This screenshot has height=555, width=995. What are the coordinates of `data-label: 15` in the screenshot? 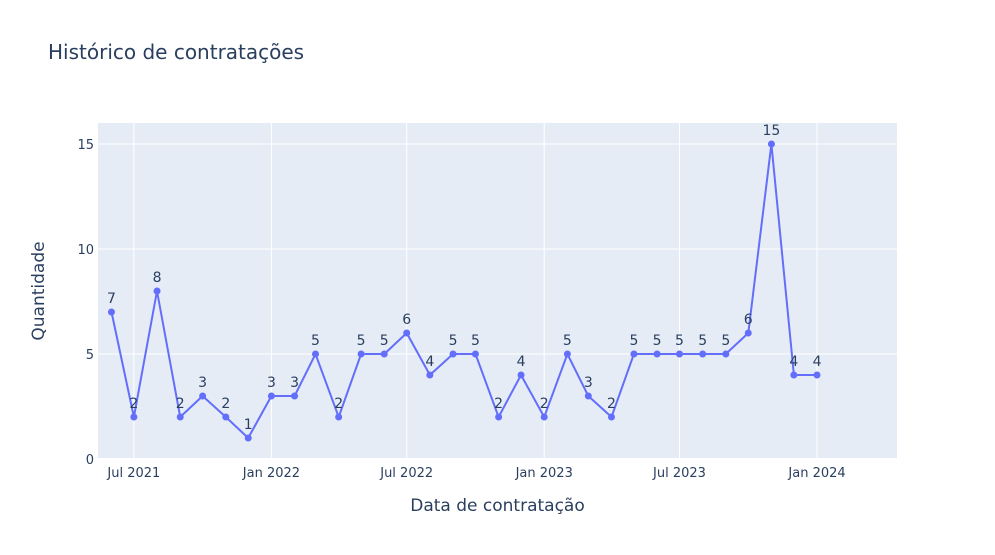 It's located at (772, 131).